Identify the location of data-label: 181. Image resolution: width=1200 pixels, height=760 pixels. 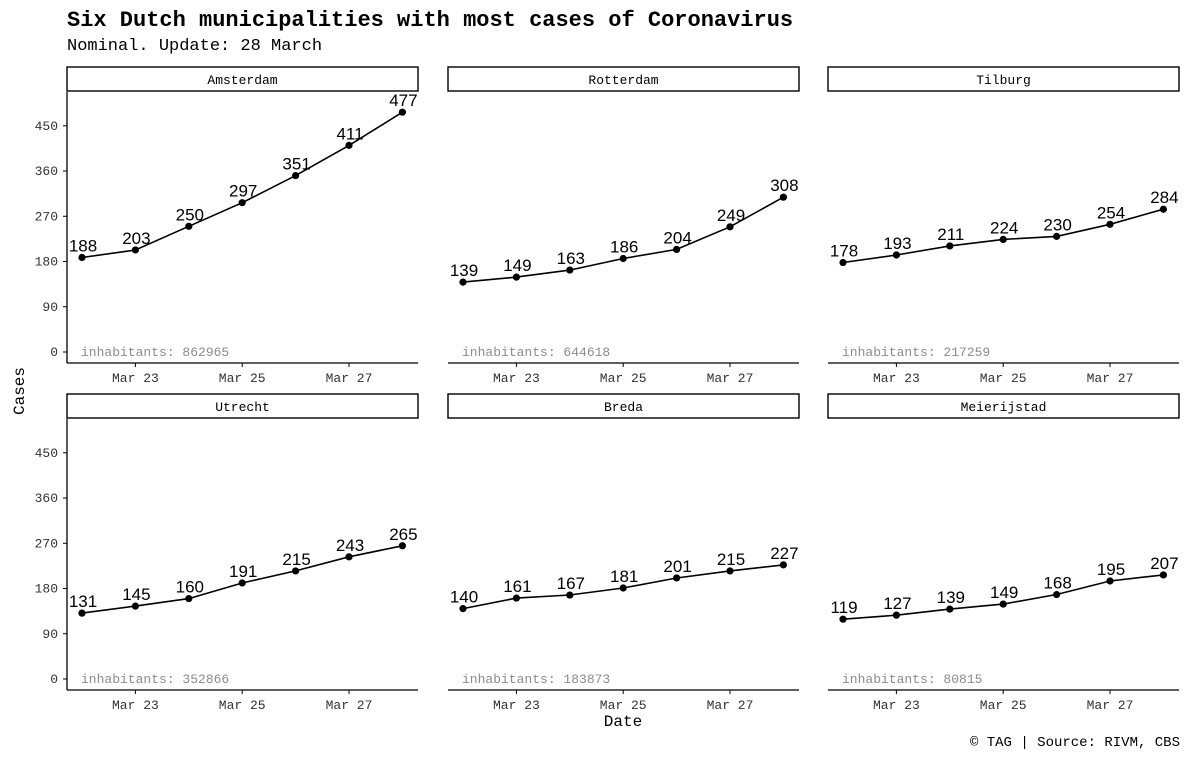
(624, 576).